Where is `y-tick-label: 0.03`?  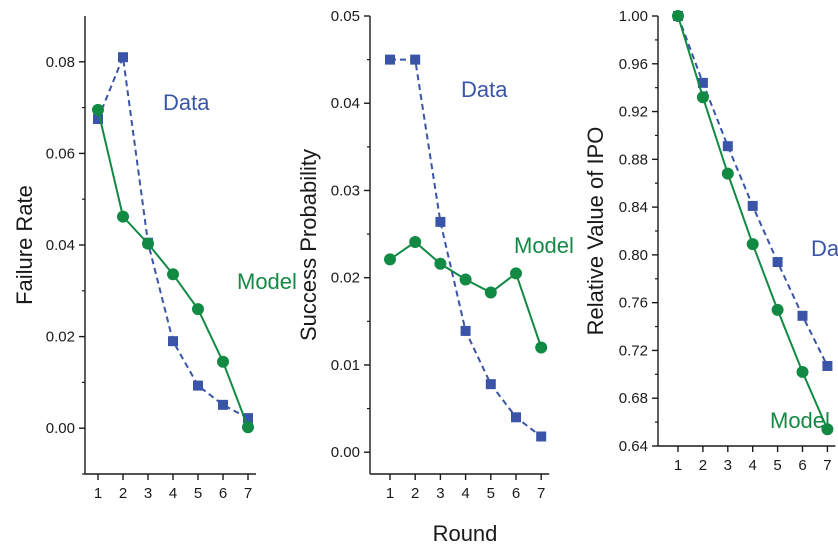 y-tick-label: 0.03 is located at coordinates (345, 190).